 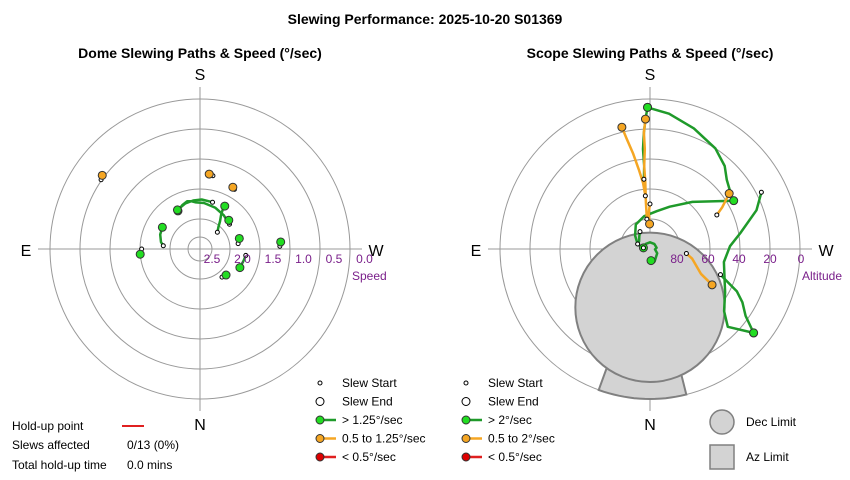 What do you see at coordinates (320, 457) in the screenshot?
I see `dome-legend-slow-marker` at bounding box center [320, 457].